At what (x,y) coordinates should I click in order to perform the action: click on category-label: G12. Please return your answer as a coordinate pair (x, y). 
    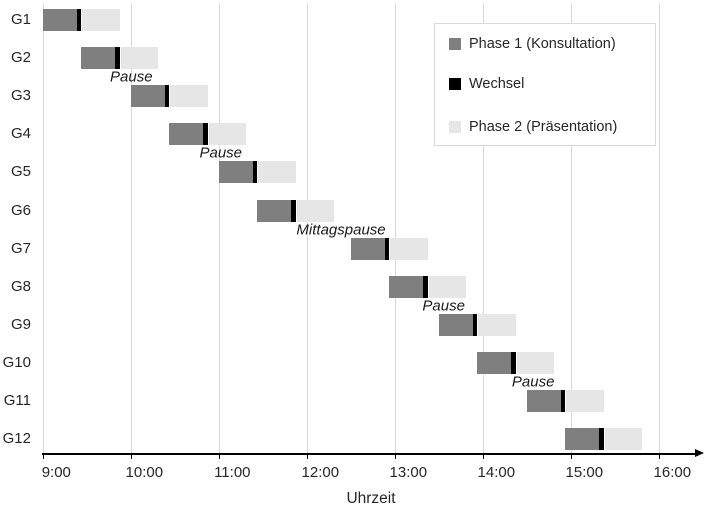
    Looking at the image, I should click on (16, 439).